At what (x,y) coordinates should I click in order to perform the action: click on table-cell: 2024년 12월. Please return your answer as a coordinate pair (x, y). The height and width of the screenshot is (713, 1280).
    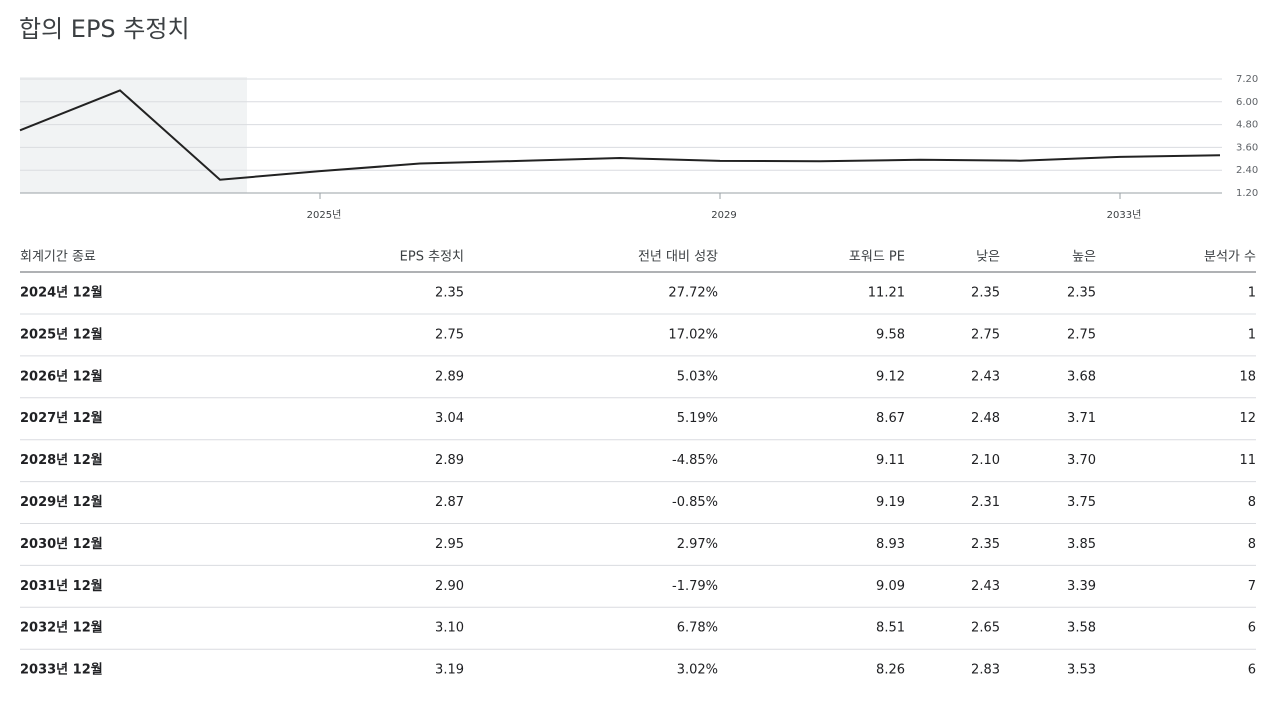
    Looking at the image, I should click on (61, 293).